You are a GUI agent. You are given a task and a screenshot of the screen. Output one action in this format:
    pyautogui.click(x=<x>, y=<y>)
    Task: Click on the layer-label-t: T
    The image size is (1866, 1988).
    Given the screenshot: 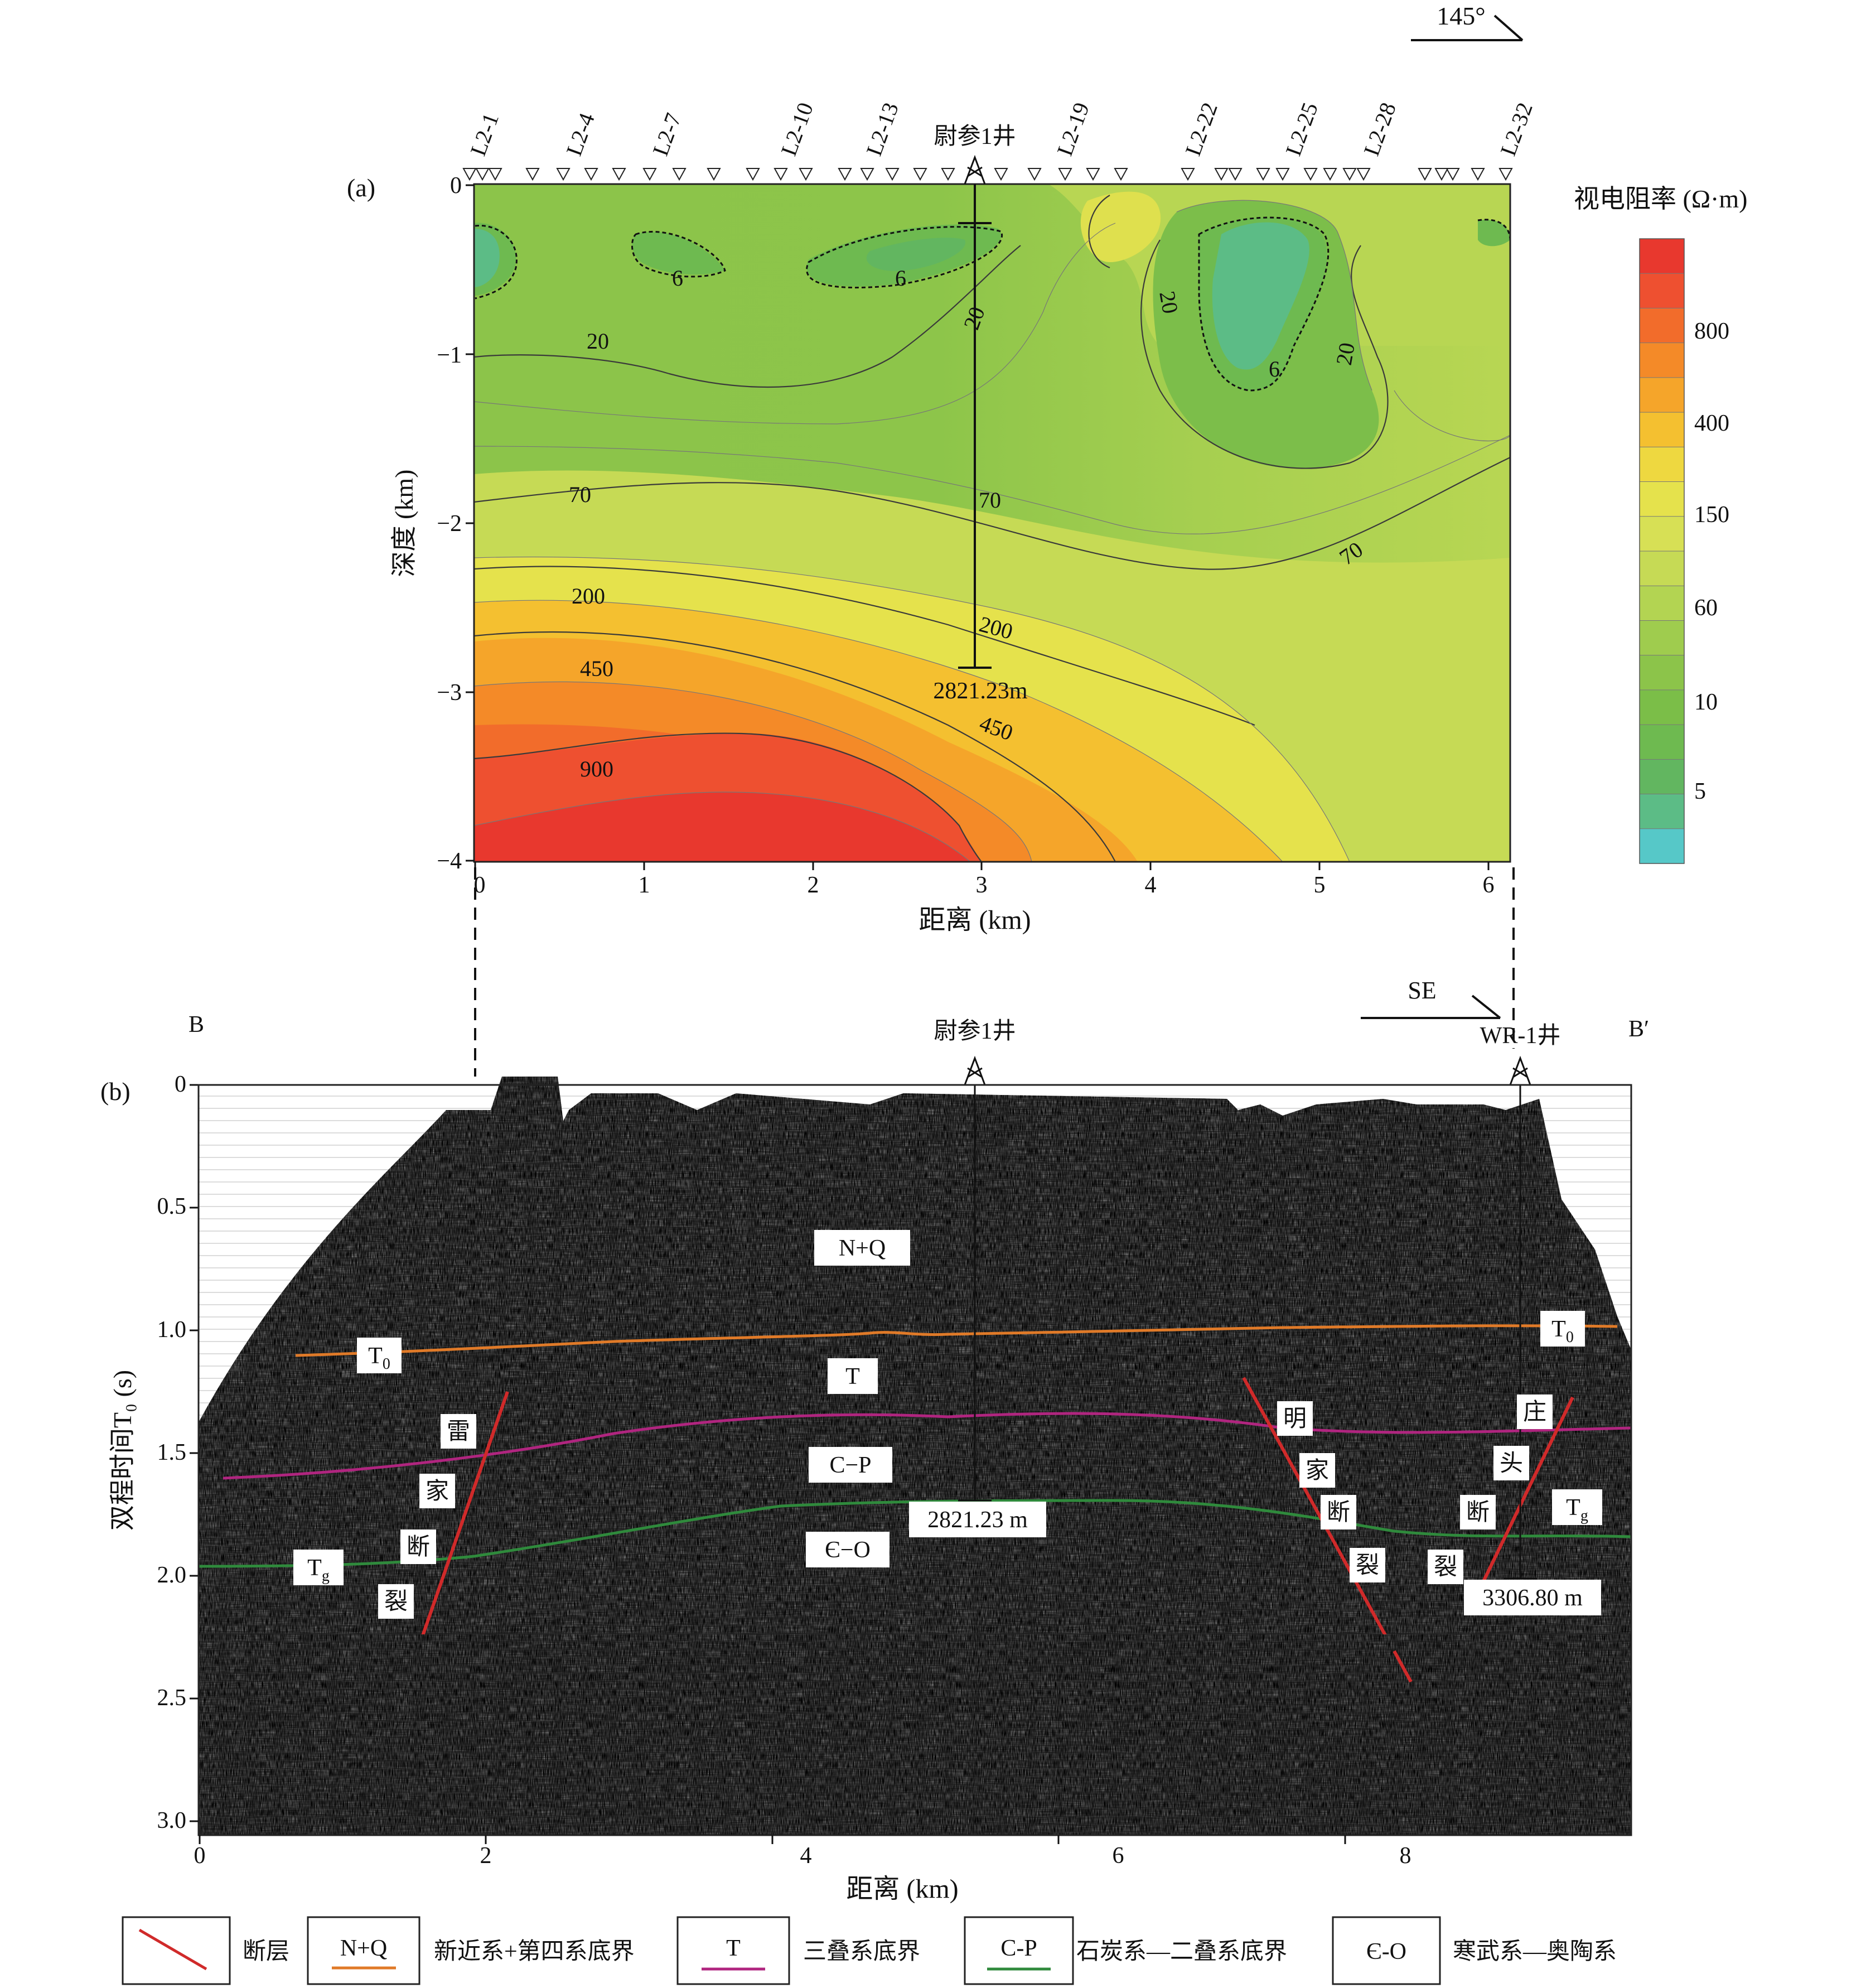 What is the action you would take?
    pyautogui.click(x=853, y=1376)
    